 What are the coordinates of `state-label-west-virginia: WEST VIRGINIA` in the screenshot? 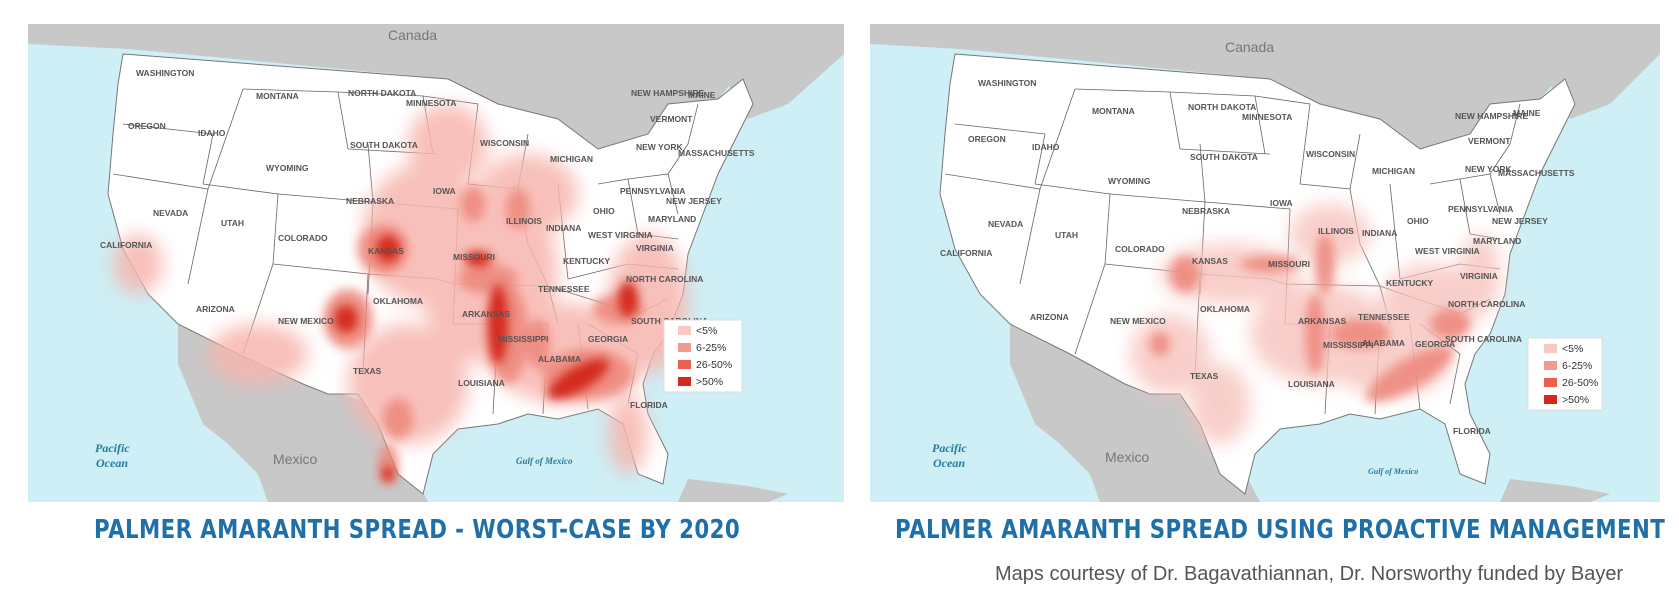 It's located at (620, 235).